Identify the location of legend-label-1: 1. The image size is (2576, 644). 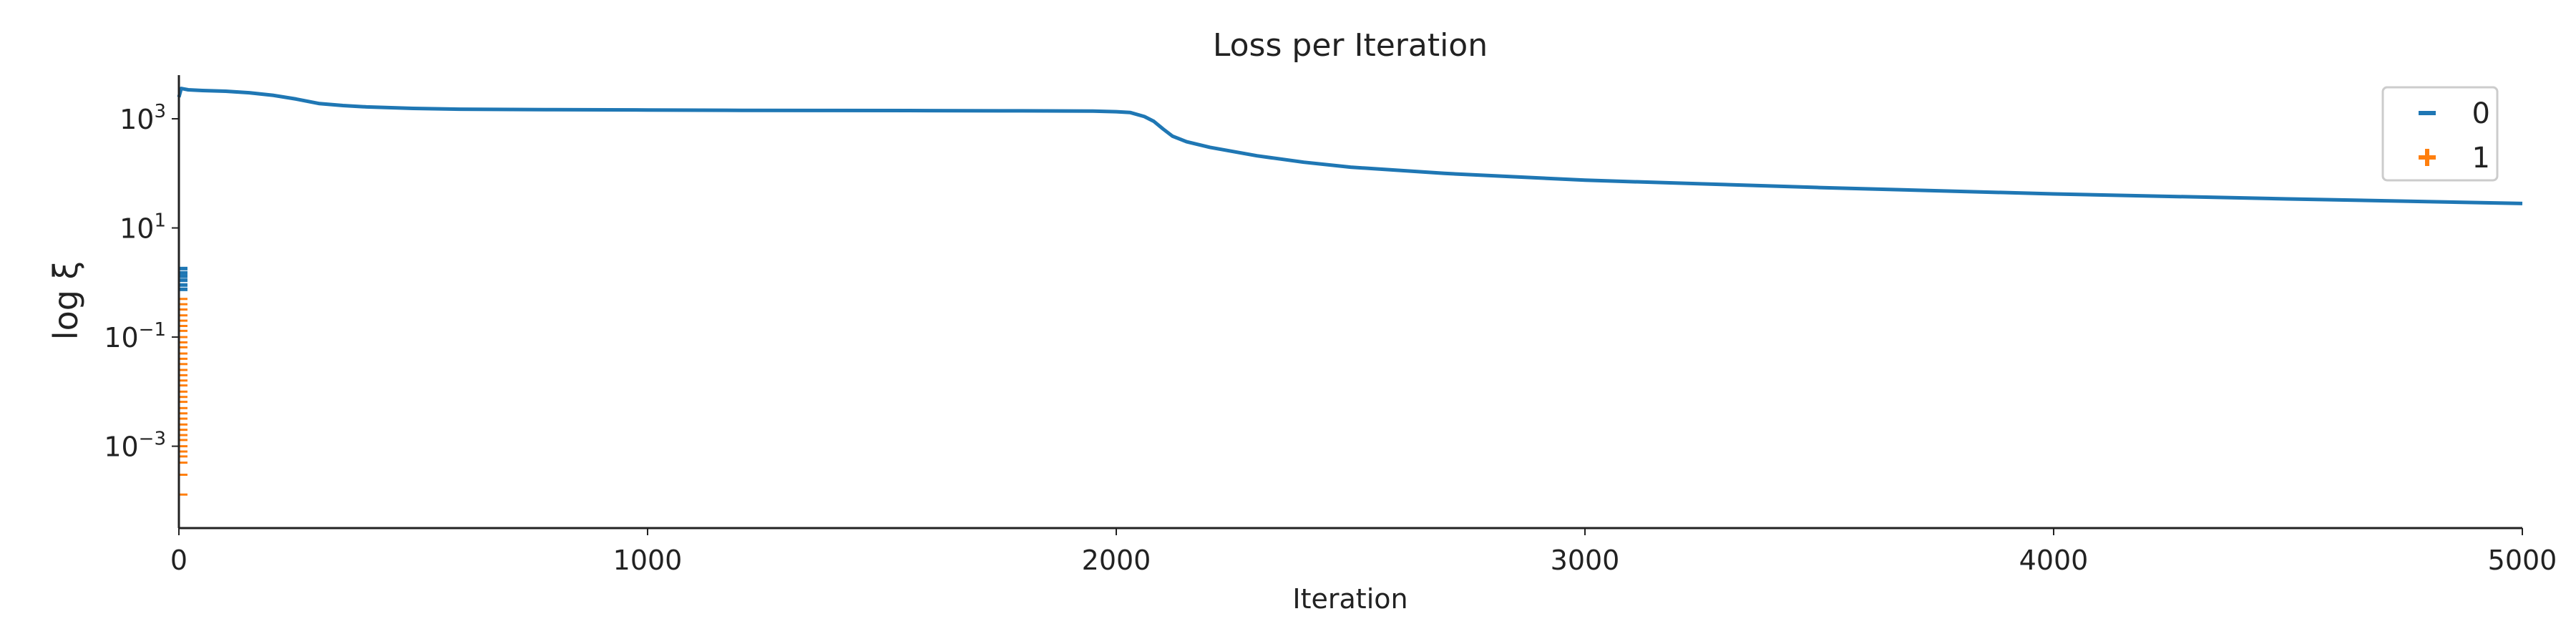
(2481, 158).